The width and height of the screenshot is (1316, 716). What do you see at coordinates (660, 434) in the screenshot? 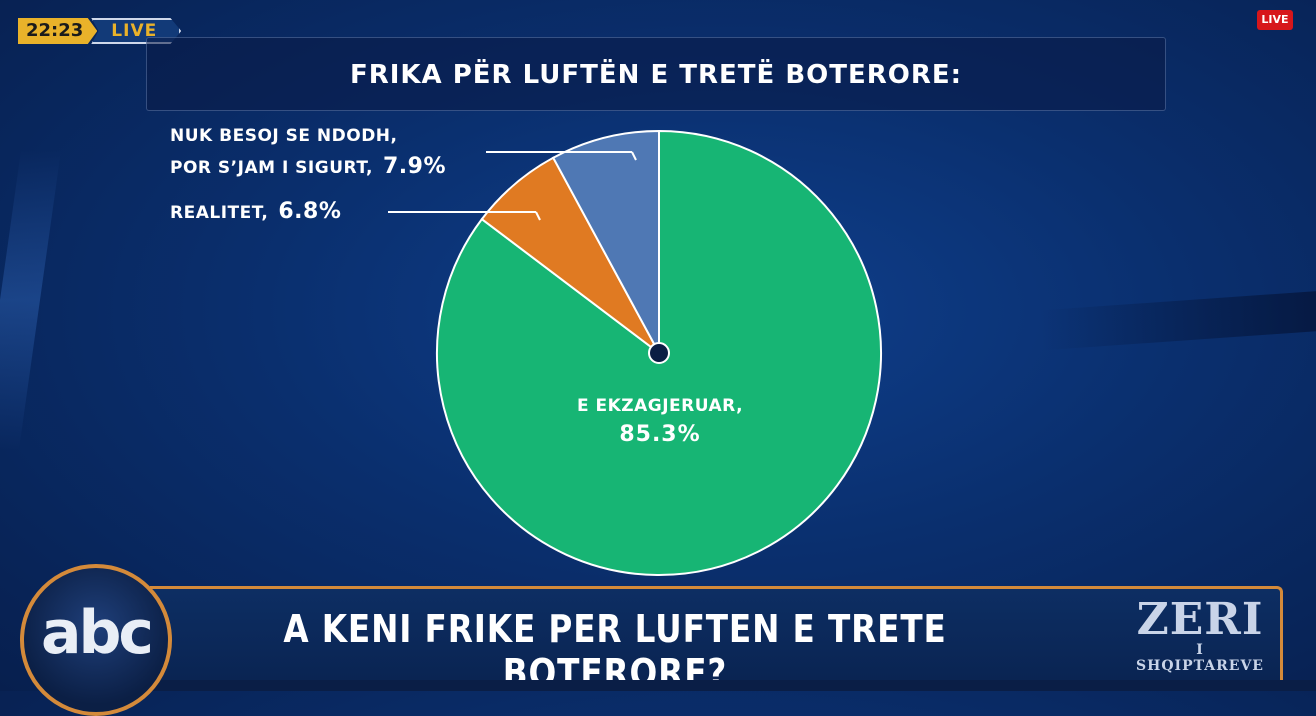
I see `label-ekzag-pct: 85.3%` at bounding box center [660, 434].